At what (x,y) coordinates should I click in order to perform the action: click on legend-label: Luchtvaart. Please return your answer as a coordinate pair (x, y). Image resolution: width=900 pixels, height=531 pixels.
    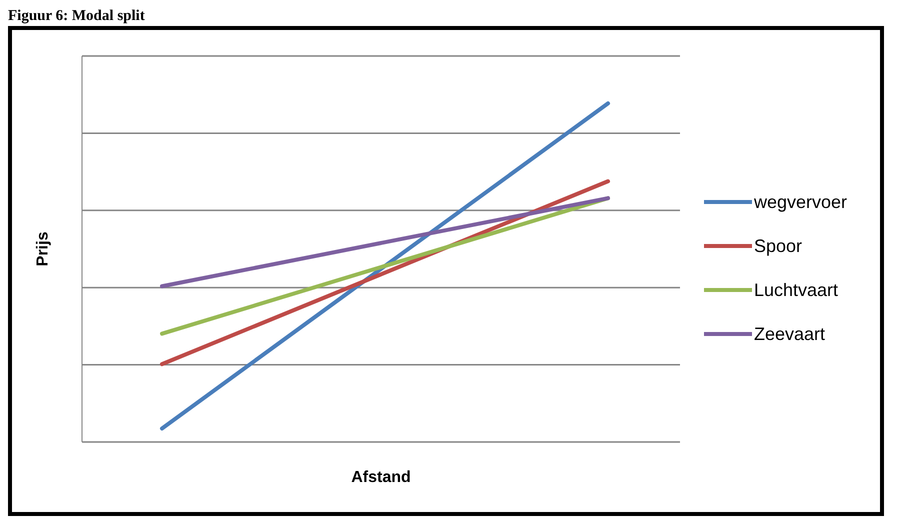
    Looking at the image, I should click on (796, 290).